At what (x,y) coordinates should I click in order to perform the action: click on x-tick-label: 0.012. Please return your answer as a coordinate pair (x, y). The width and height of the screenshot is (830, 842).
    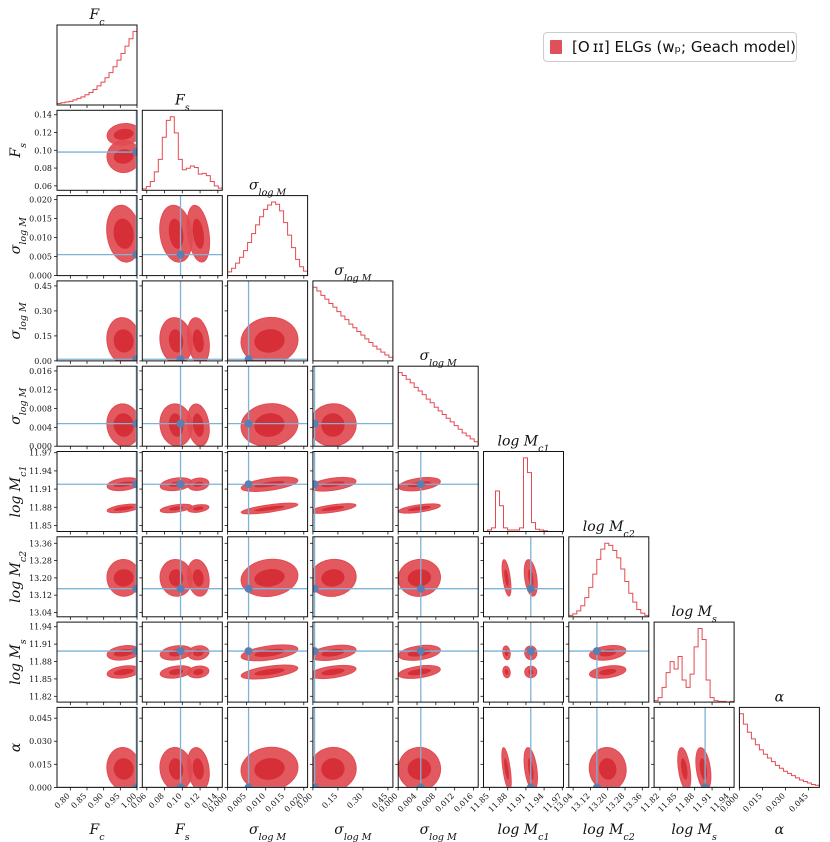
    Looking at the image, I should click on (445, 802).